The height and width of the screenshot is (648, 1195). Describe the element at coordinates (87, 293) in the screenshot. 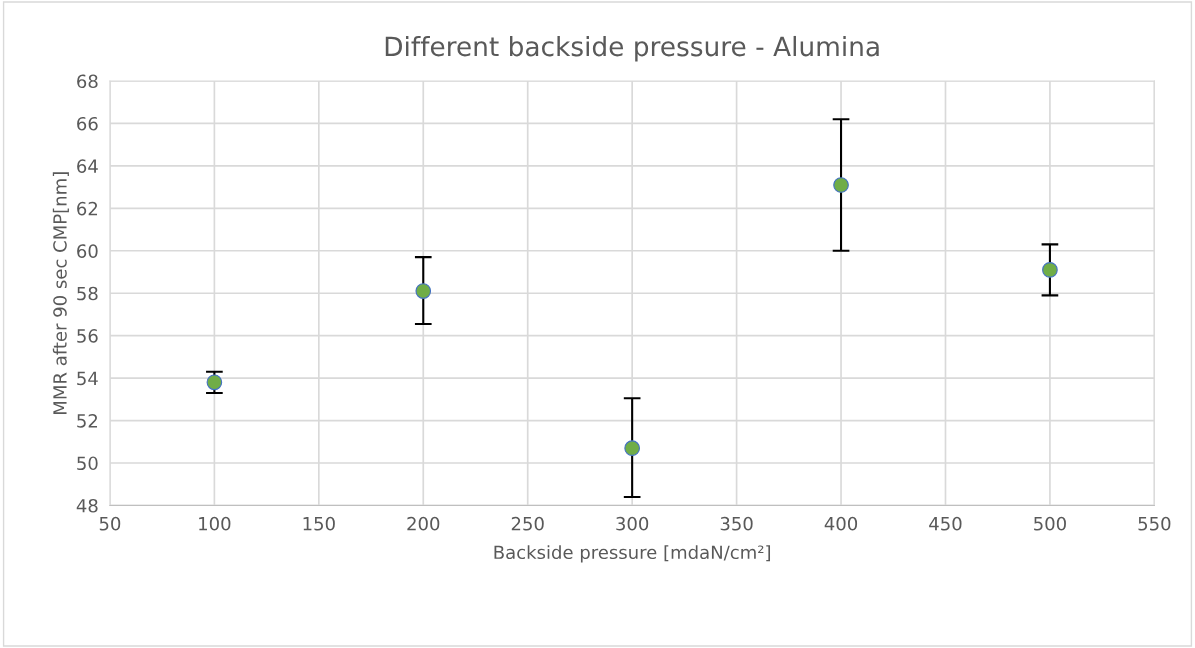

I see `y-tick-label: 58` at that location.